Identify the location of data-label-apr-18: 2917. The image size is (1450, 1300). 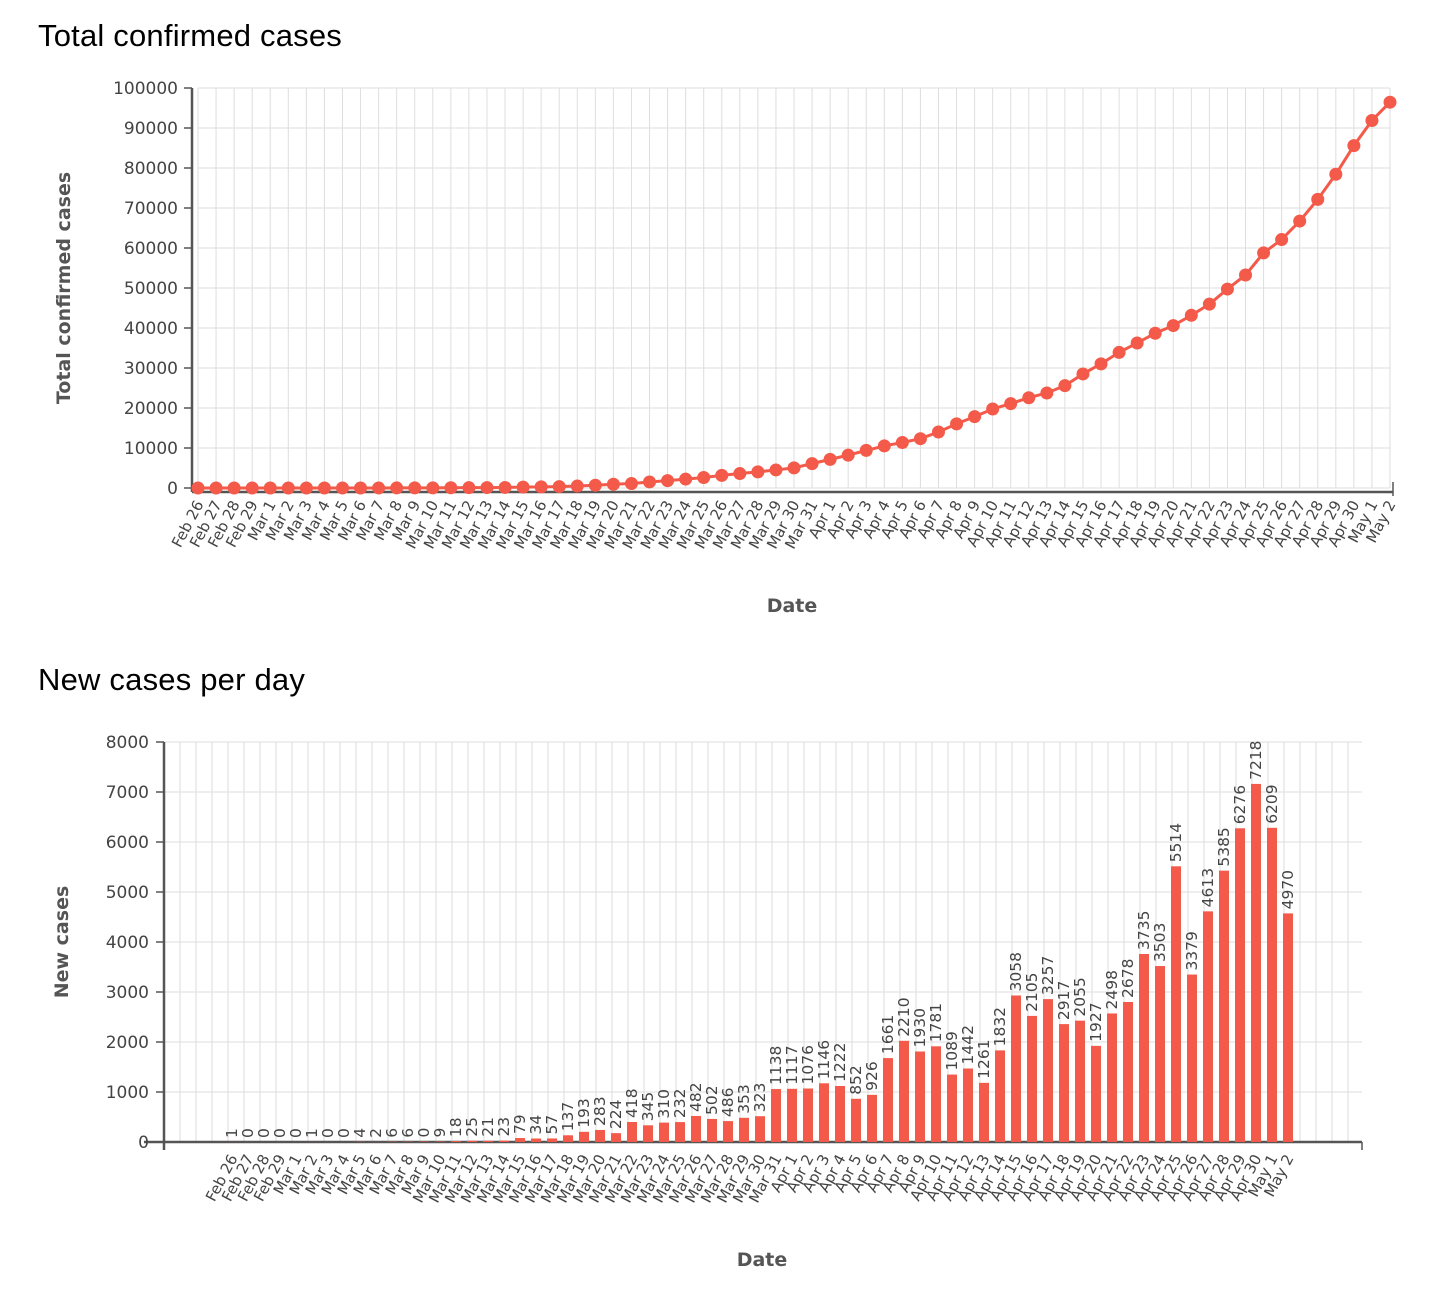
(1064, 1000).